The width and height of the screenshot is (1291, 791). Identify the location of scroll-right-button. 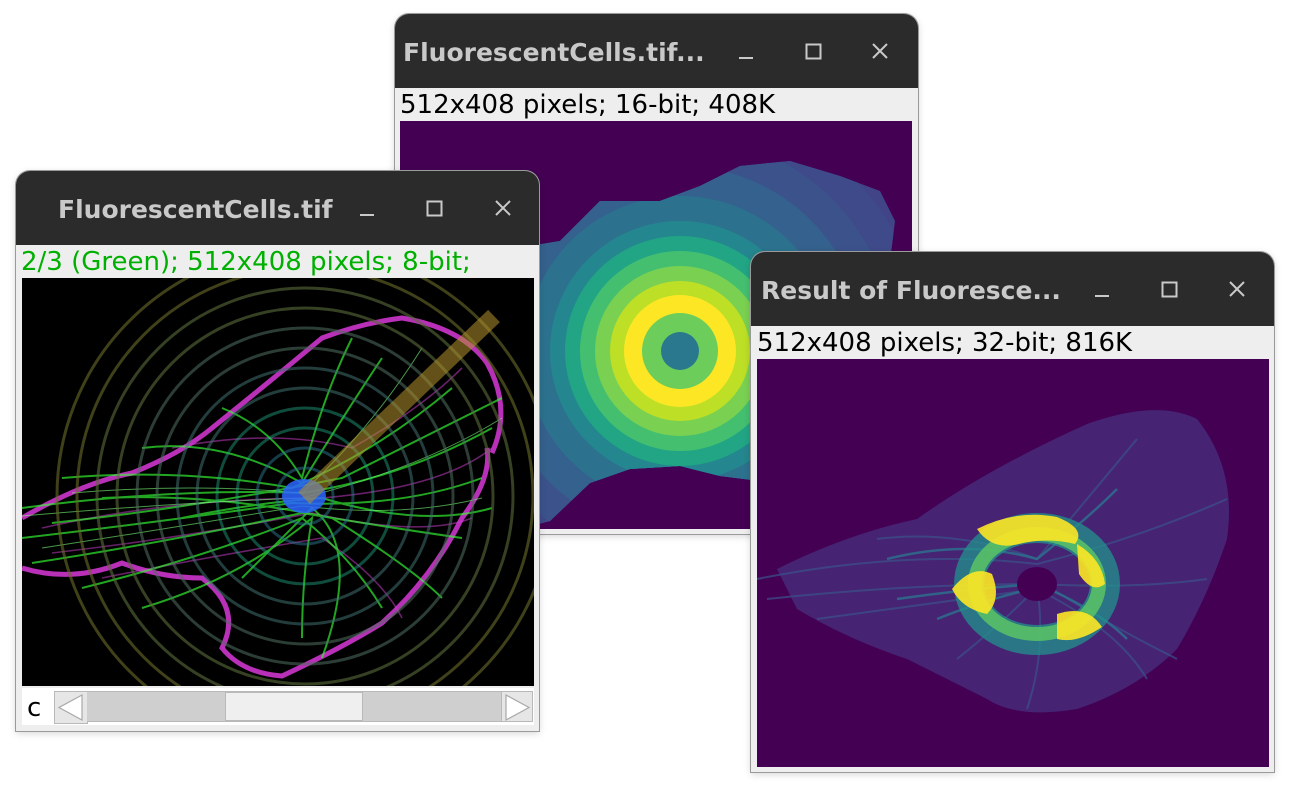
(517, 706).